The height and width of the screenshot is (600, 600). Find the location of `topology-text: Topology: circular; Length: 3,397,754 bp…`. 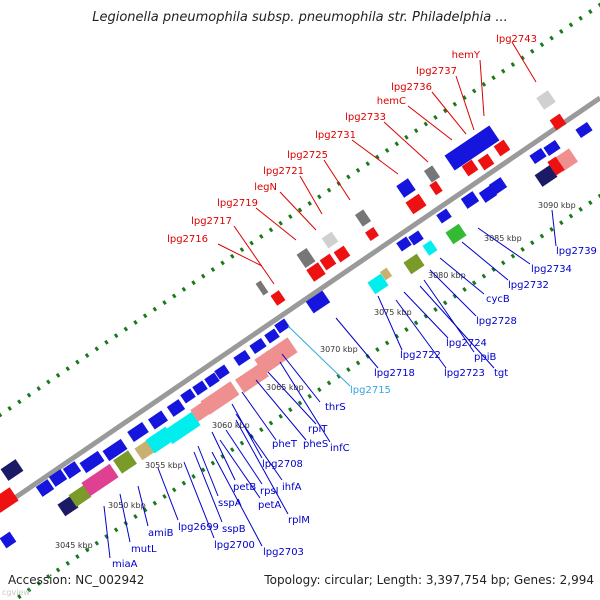

topology-text: Topology: circular; Length: 3,397,754 bp… is located at coordinates (429, 580).